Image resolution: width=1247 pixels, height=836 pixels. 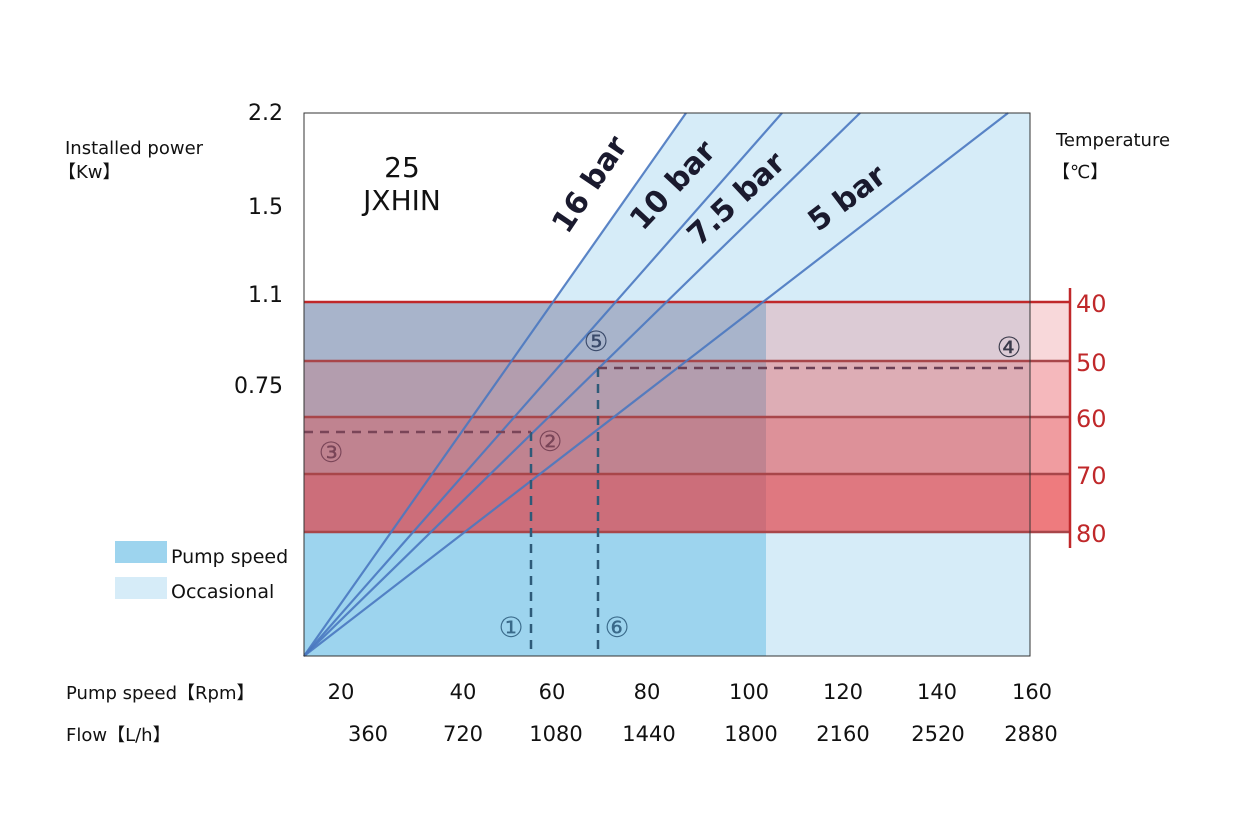 I want to click on y-axis-unit: 【Kw】, so click(x=89, y=172).